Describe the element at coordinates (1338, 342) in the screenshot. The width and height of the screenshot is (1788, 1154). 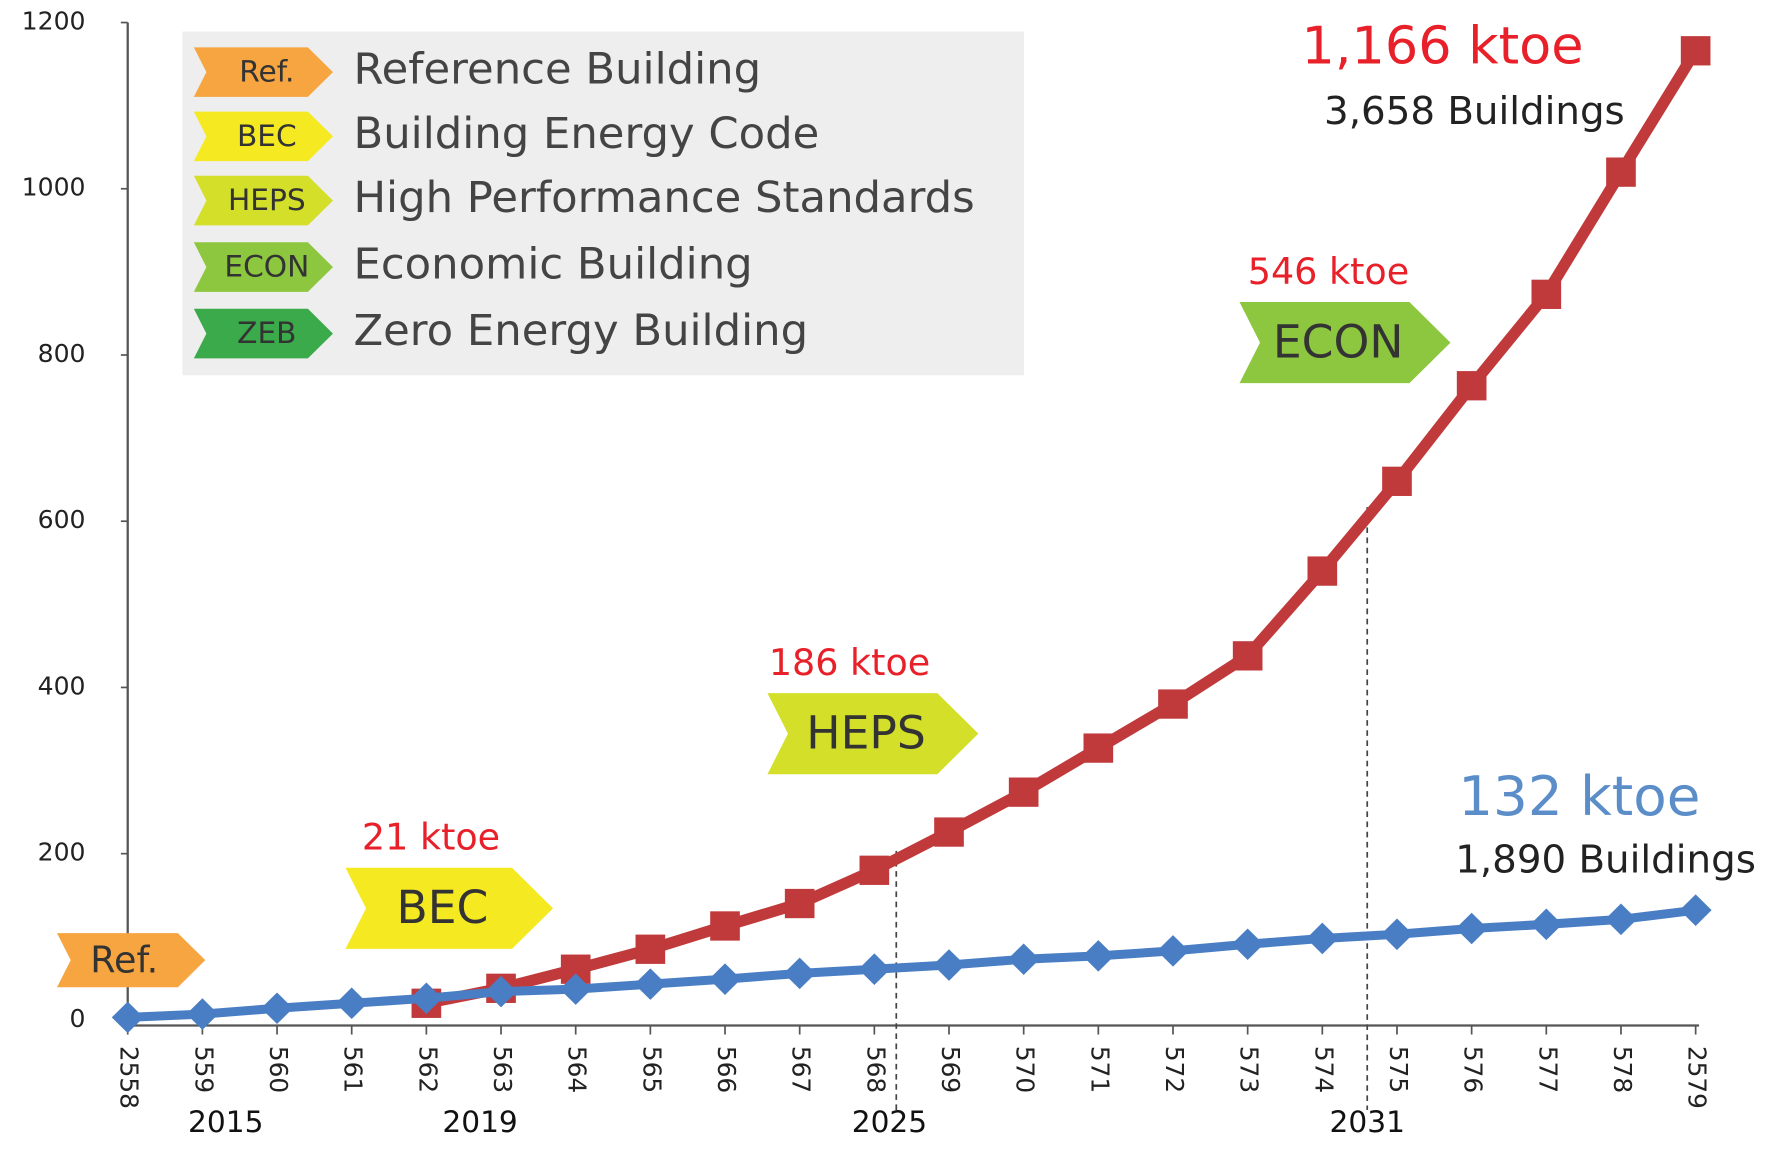
I see `phase-badge-text: ECON` at that location.